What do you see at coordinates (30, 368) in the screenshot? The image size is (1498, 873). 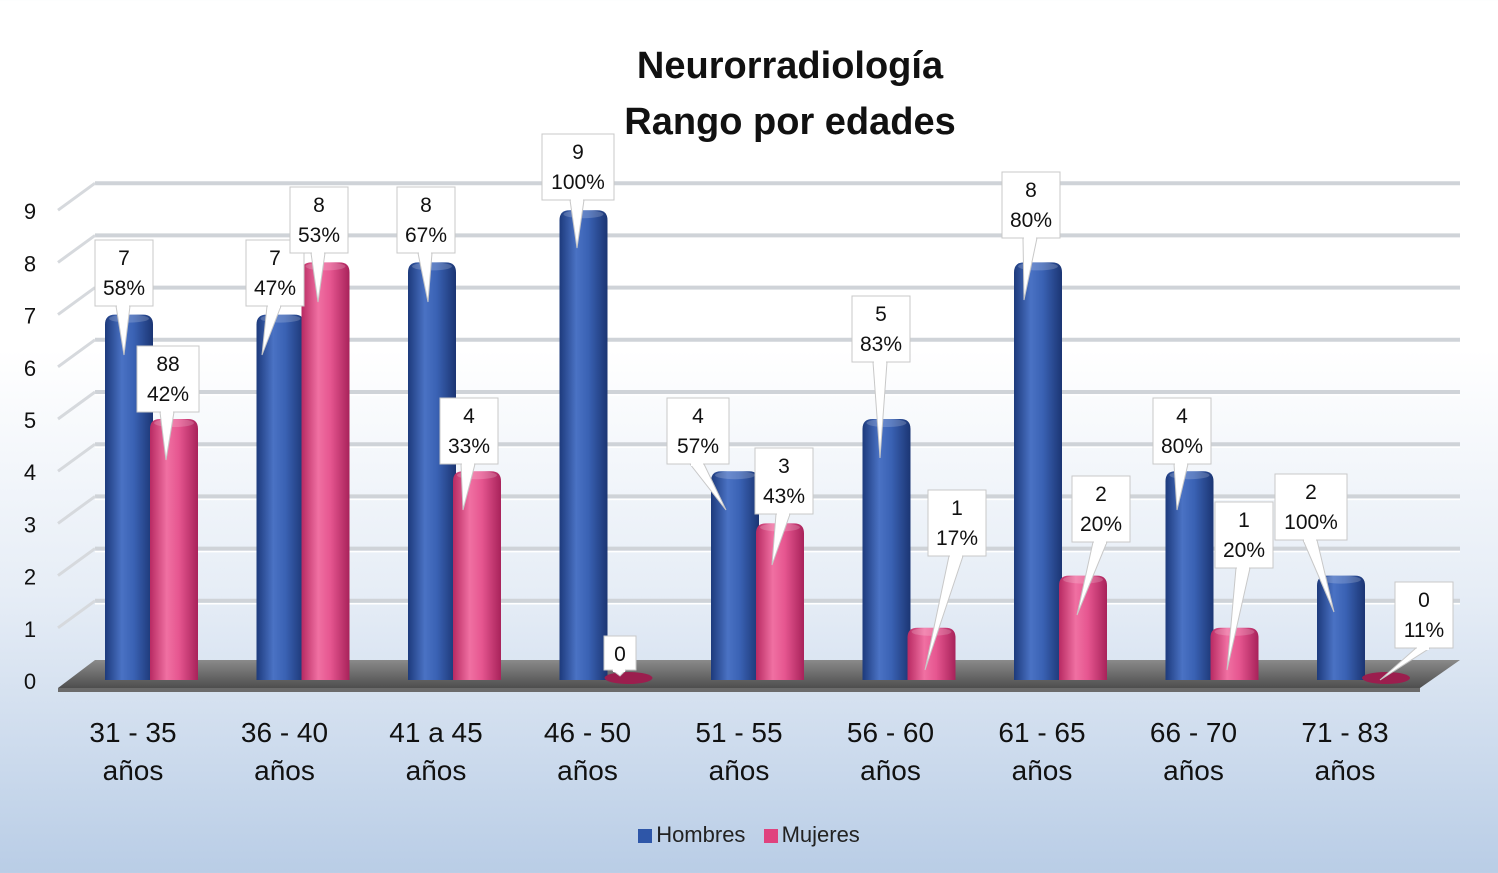 I see `y-tick-label: 6` at bounding box center [30, 368].